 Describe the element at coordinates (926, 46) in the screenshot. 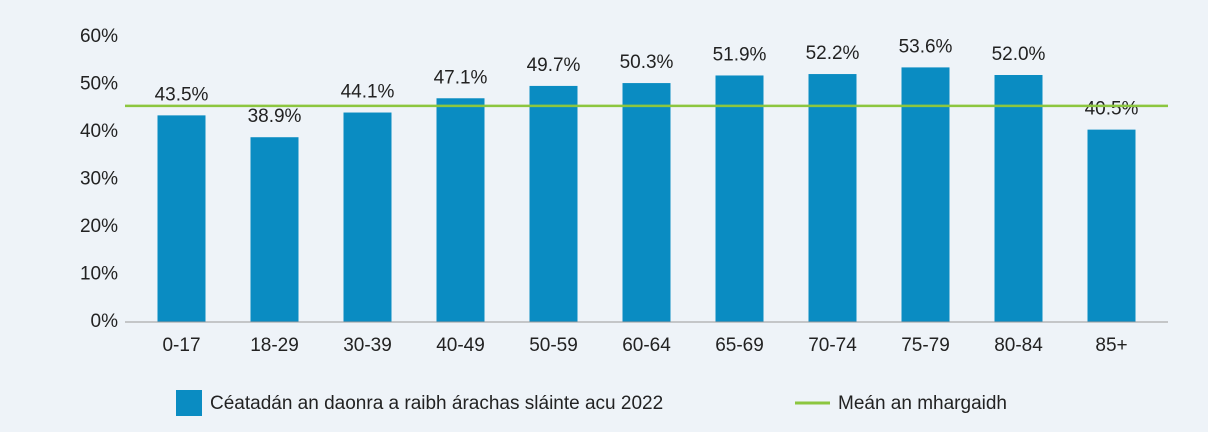

I see `value-label: 53.6%` at that location.